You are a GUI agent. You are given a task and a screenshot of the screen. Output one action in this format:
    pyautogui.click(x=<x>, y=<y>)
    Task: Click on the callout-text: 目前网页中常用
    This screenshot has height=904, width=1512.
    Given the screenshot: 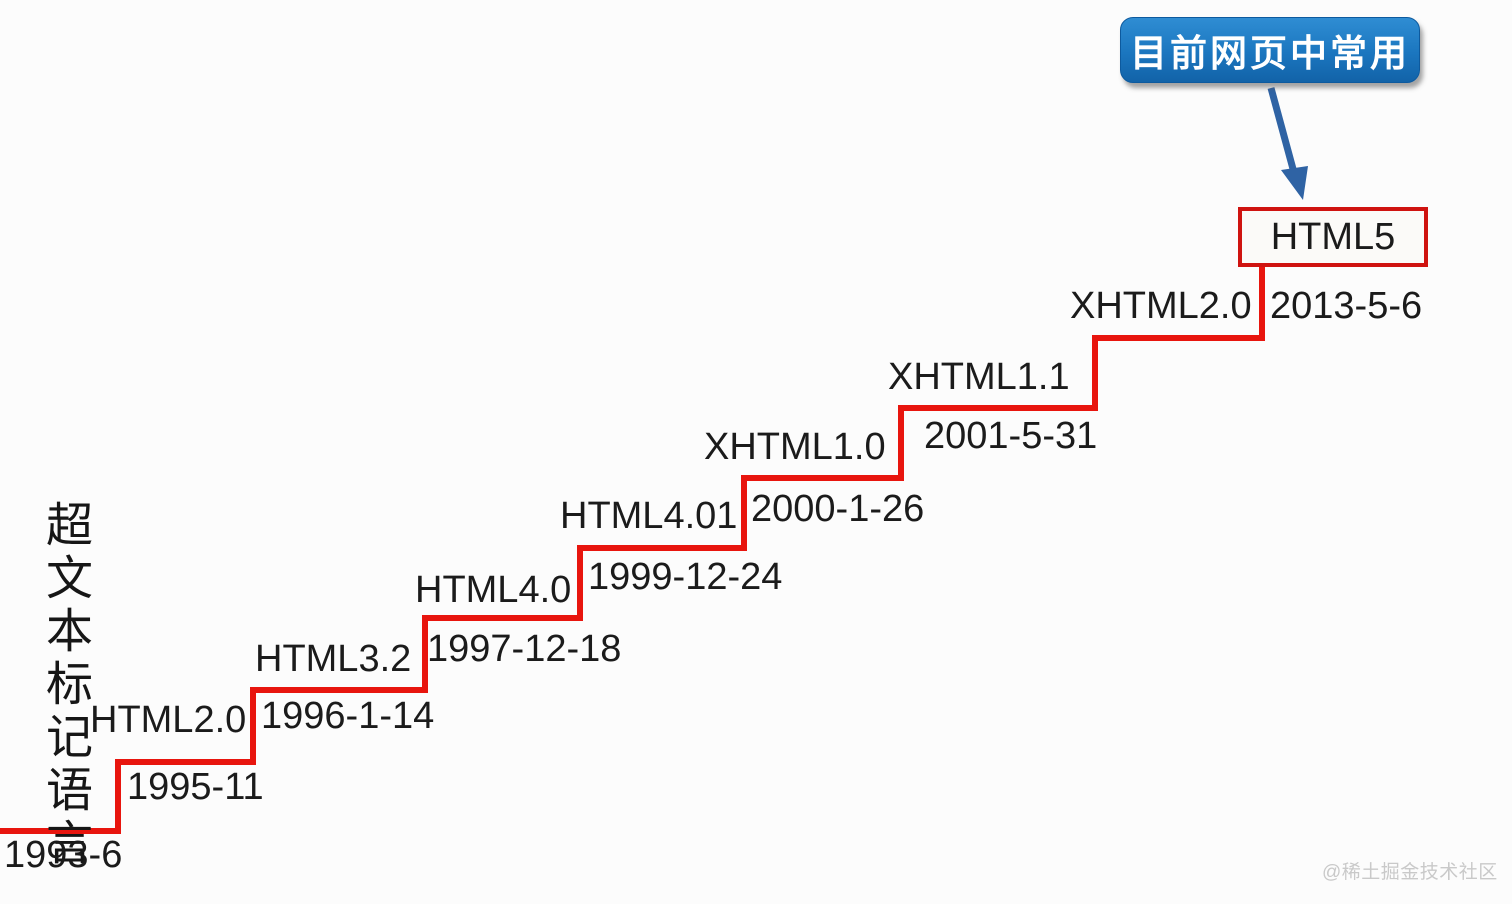 What is the action you would take?
    pyautogui.click(x=1270, y=53)
    